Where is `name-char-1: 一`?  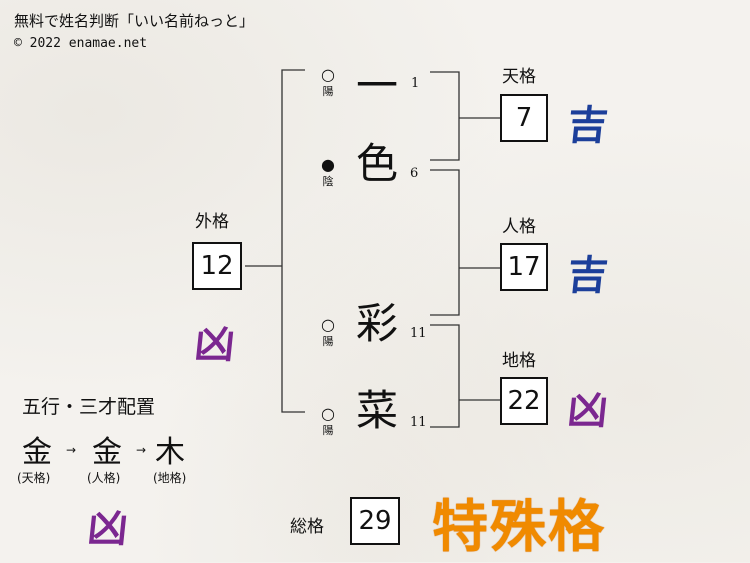 name-char-1: 一 is located at coordinates (376, 85).